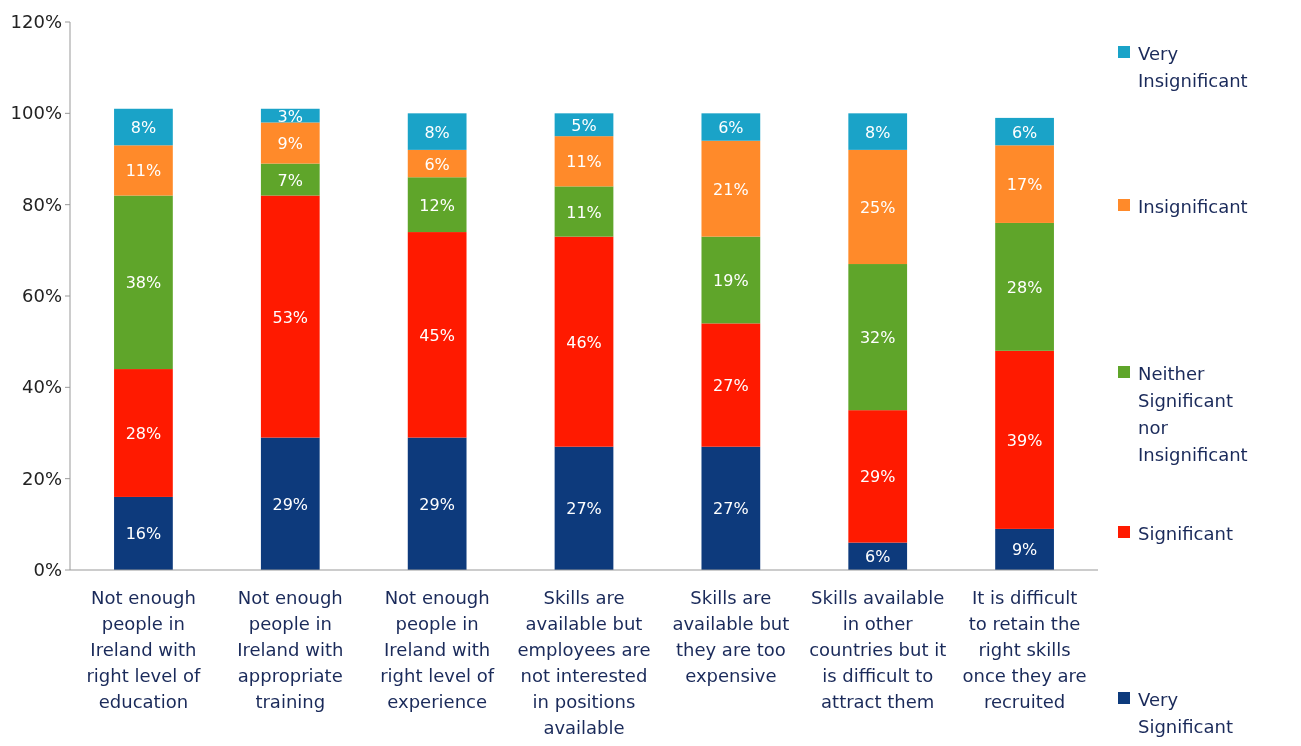  I want to click on data-label: 3%, so click(290, 116).